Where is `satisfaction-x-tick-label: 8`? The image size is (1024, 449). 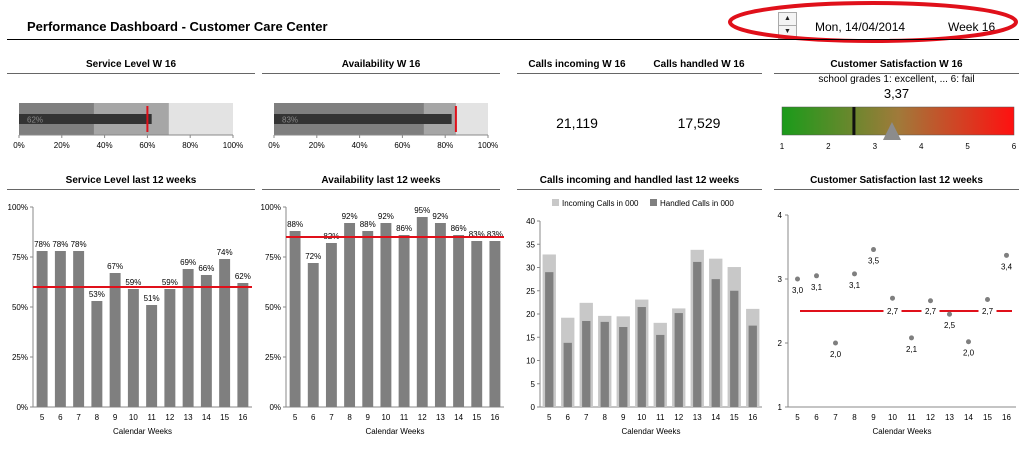 satisfaction-x-tick-label: 8 is located at coordinates (854, 417).